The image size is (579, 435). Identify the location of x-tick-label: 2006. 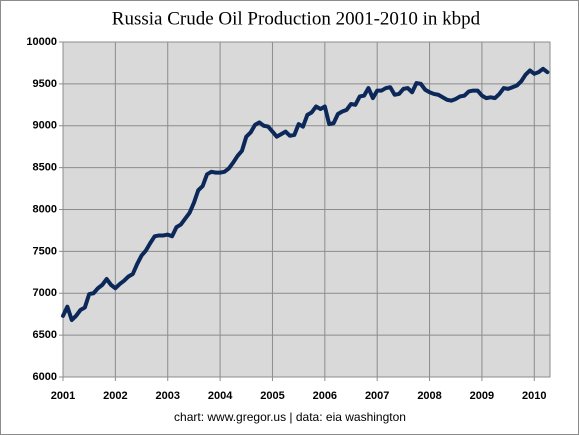
(325, 396).